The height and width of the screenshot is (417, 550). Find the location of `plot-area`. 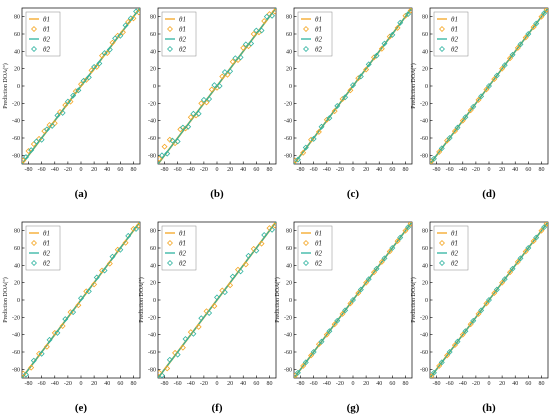

plot-area is located at coordinates (81, 86).